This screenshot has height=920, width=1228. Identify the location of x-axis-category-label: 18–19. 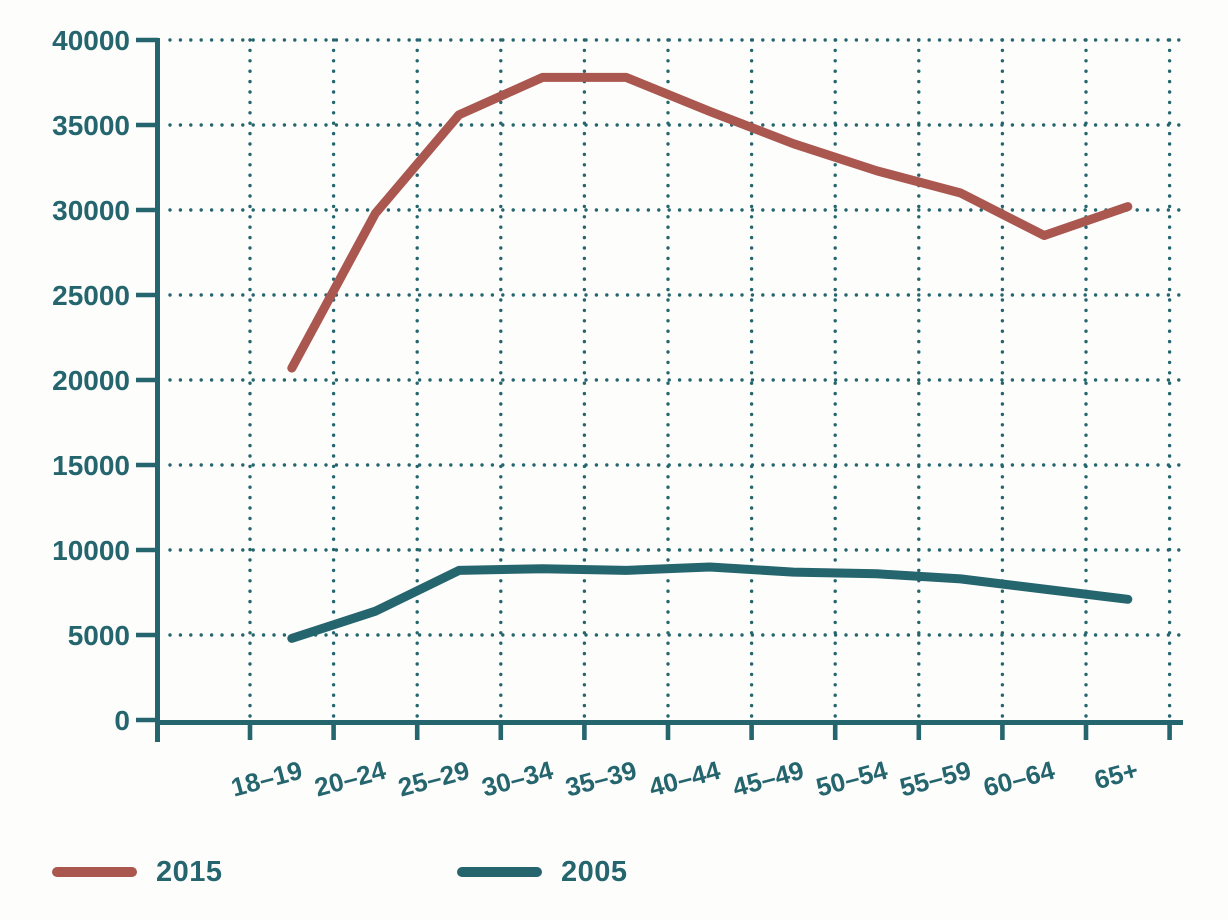
(267, 779).